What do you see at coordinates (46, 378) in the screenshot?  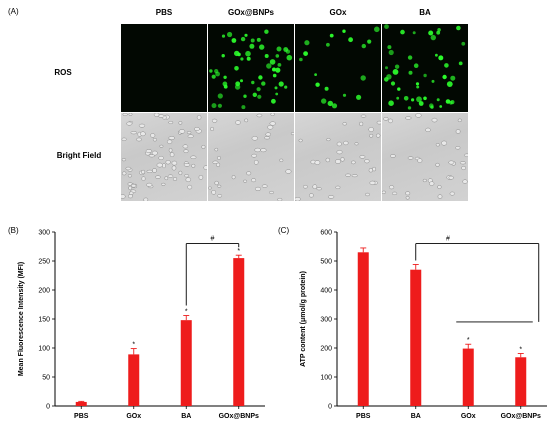 I see `y-tick-label: 50` at bounding box center [46, 378].